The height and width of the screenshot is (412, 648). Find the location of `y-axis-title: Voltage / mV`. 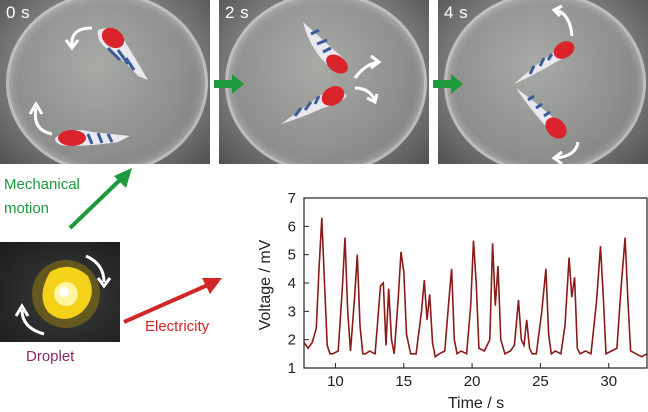

y-axis-title: Voltage / mV is located at coordinates (265, 284).